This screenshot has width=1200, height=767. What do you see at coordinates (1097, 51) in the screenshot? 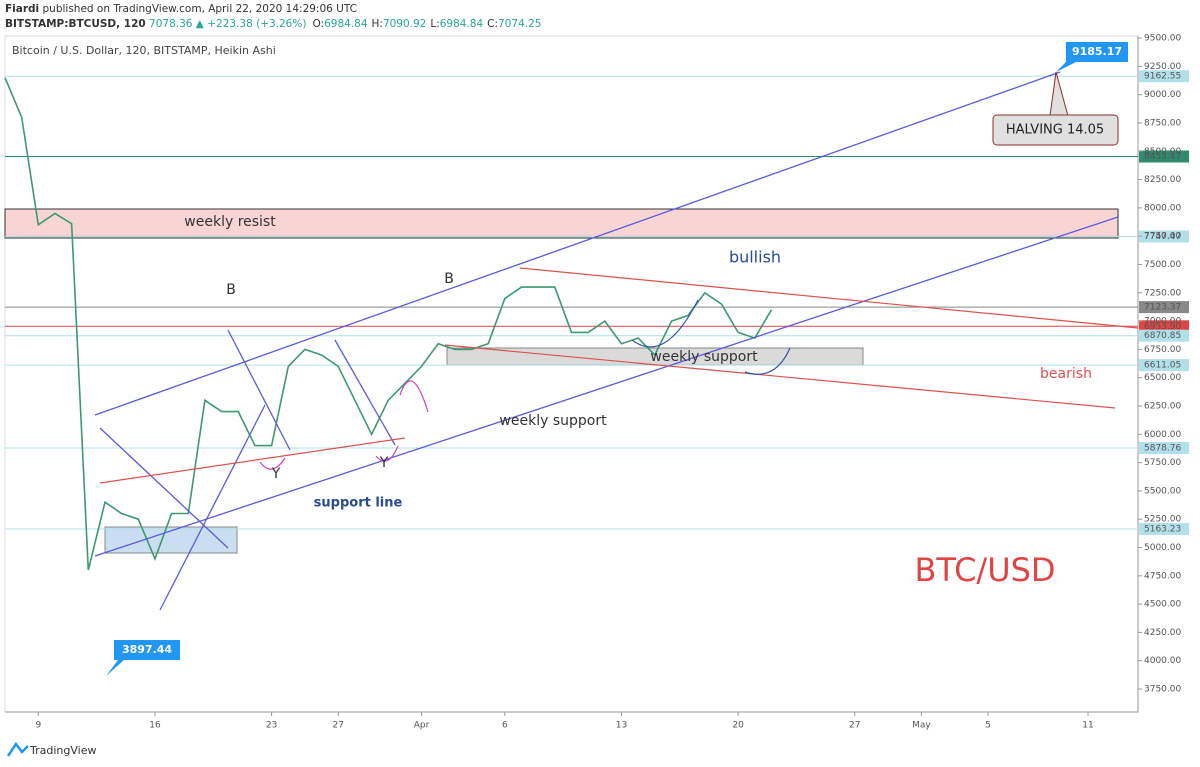
I see `annotation: 9185.17` at bounding box center [1097, 51].